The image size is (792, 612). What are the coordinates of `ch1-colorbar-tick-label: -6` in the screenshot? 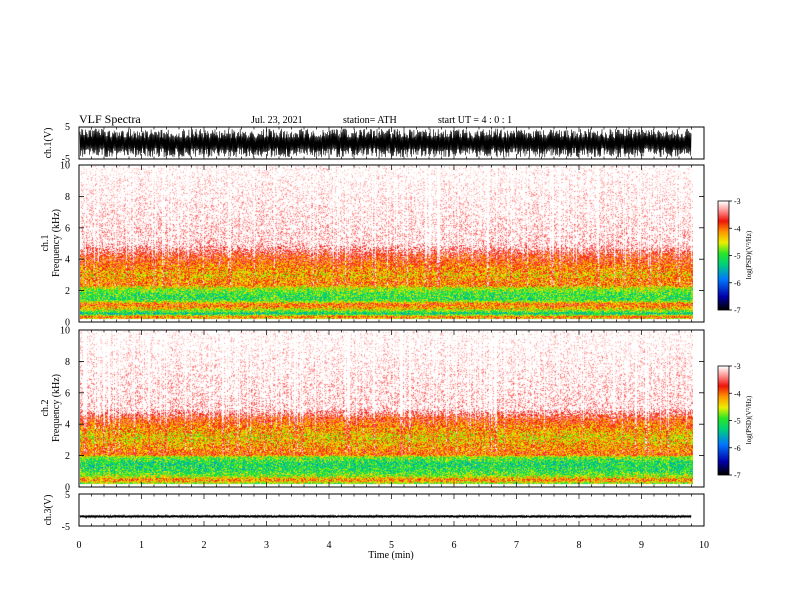 It's located at (737, 283).